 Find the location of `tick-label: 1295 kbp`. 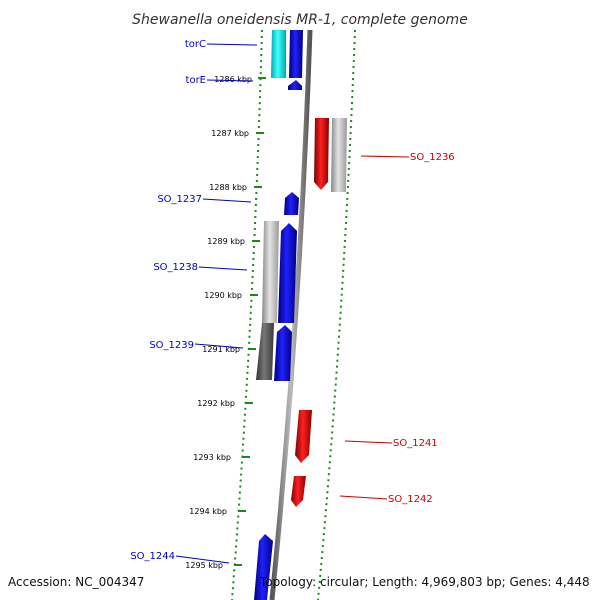

tick-label: 1295 kbp is located at coordinates (204, 565).